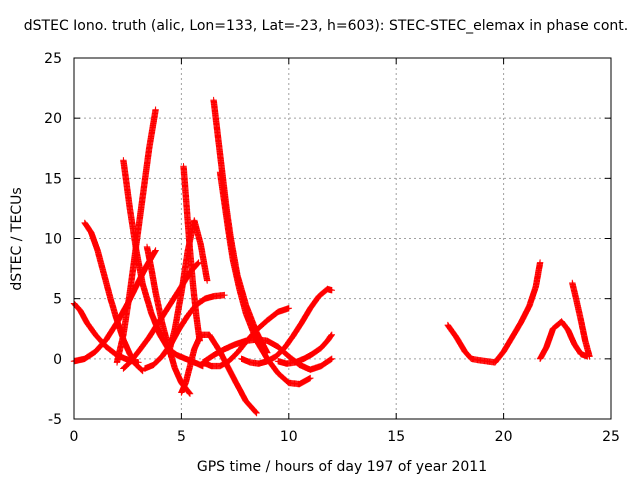 The height and width of the screenshot is (480, 640). Describe the element at coordinates (57, 360) in the screenshot. I see `y-tick-label: 0` at that location.